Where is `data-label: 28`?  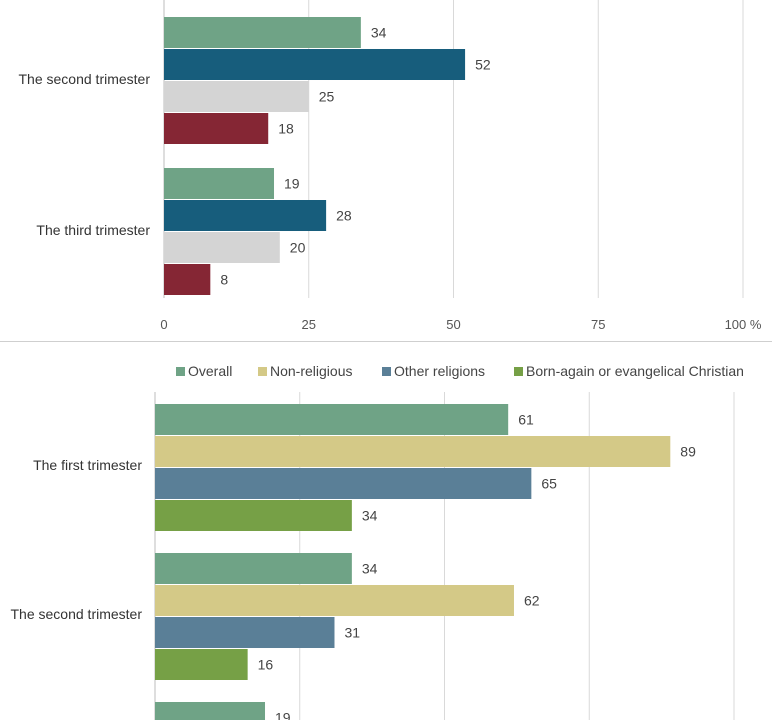 data-label: 28 is located at coordinates (344, 216).